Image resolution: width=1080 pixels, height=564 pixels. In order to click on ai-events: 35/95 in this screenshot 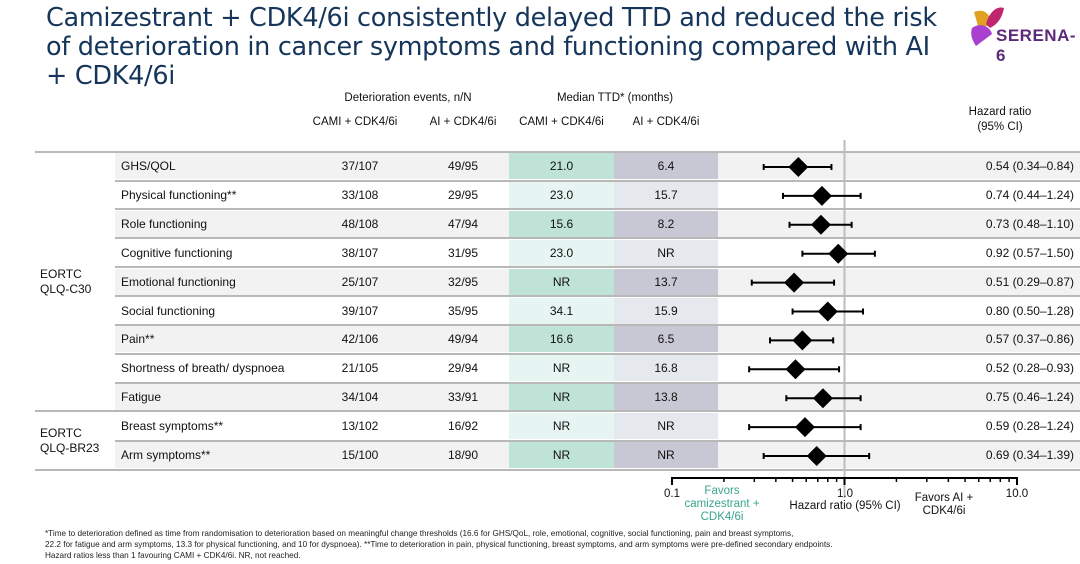, I will do `click(463, 310)`.